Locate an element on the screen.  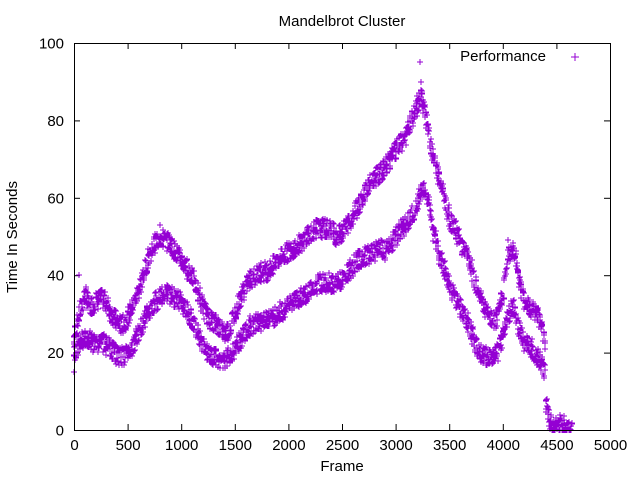
y-tick-label: 20 is located at coordinates (55, 353).